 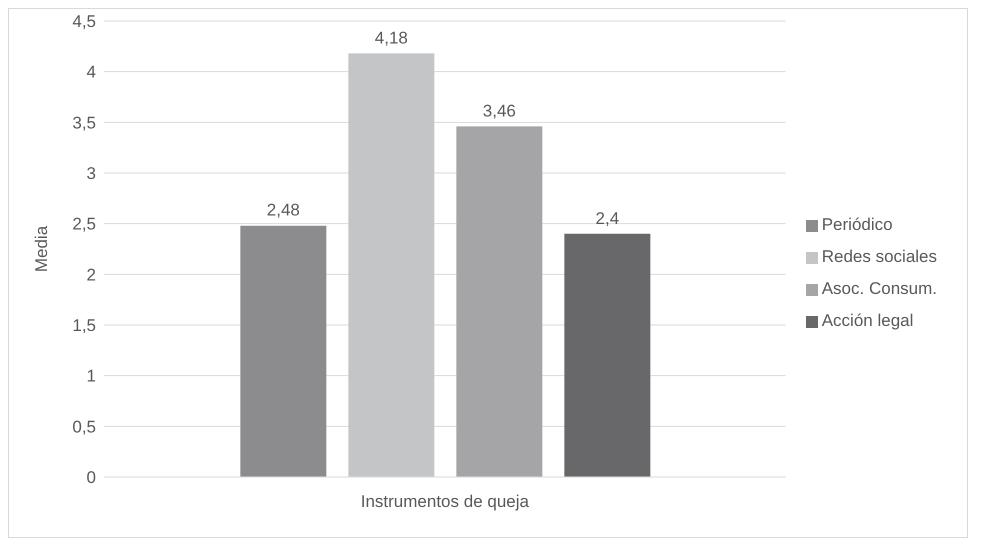 What do you see at coordinates (499, 110) in the screenshot?
I see `data-label: 3,46` at bounding box center [499, 110].